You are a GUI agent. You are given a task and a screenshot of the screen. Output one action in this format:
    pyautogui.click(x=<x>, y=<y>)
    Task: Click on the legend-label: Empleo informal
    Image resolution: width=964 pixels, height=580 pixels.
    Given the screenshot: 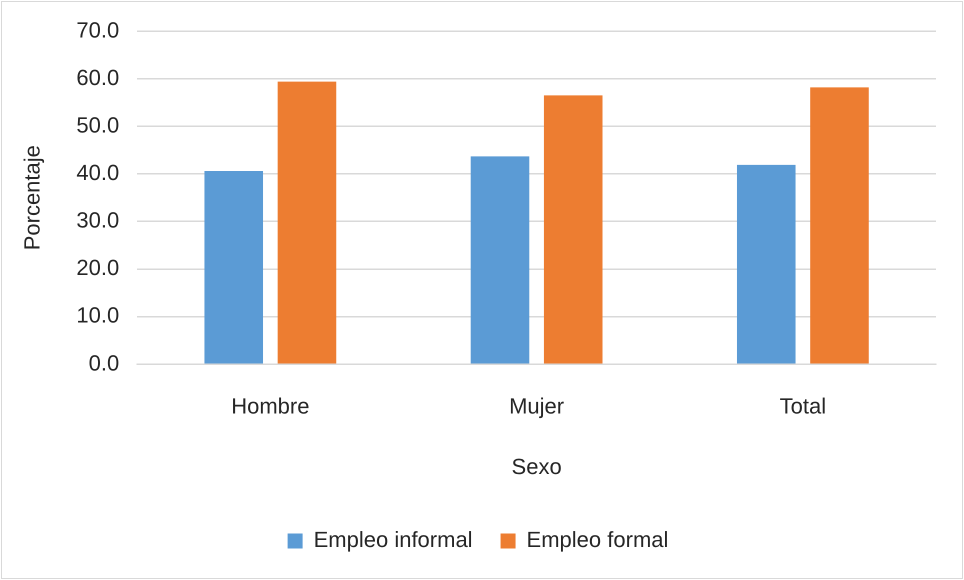 What is the action you would take?
    pyautogui.click(x=393, y=539)
    